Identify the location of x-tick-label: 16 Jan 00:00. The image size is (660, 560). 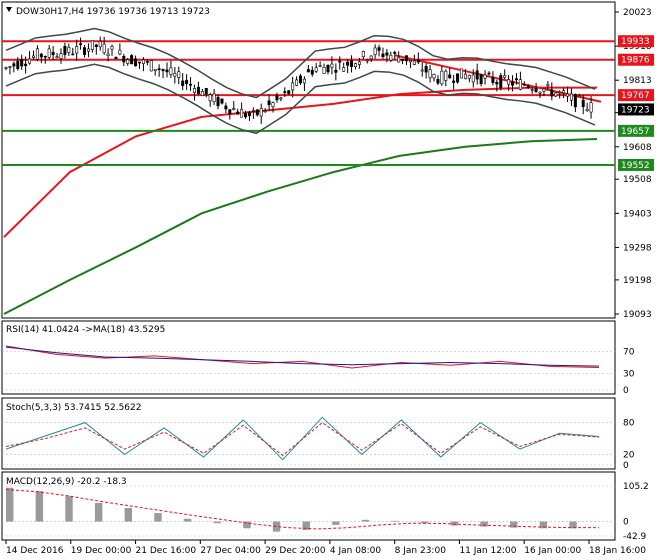
(552, 551).